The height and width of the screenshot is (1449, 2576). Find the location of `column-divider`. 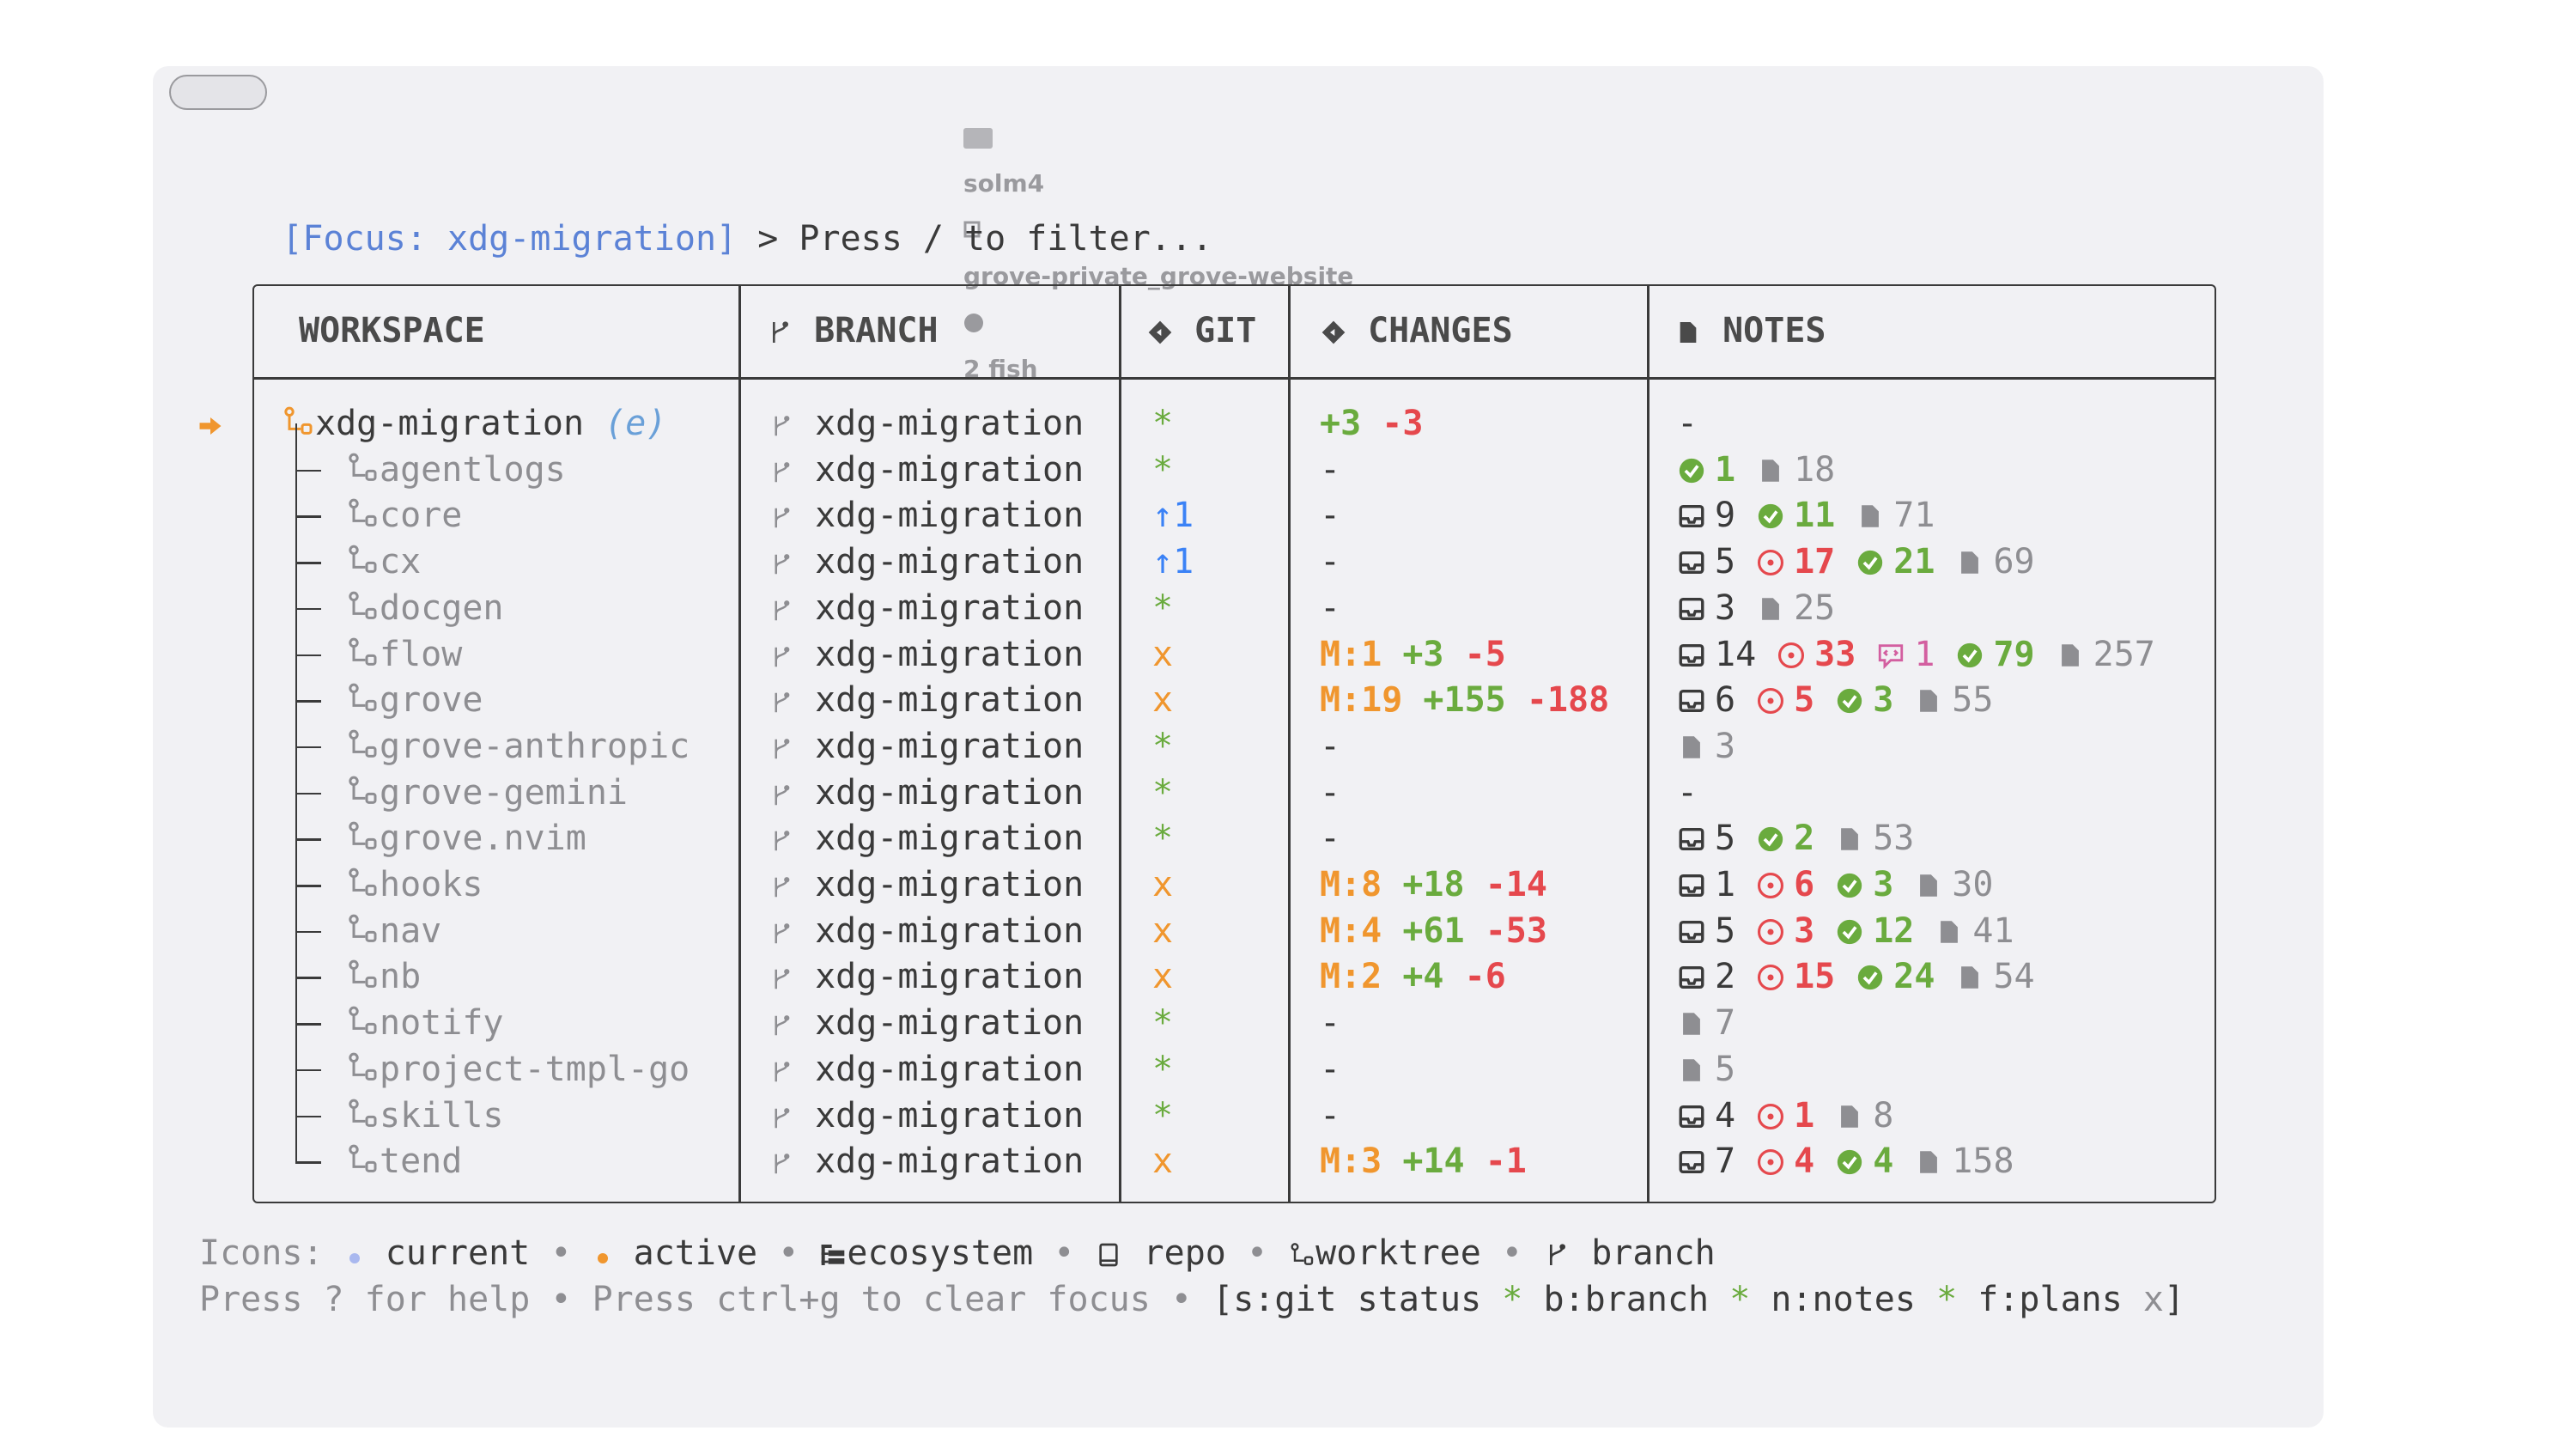

column-divider is located at coordinates (1120, 744).